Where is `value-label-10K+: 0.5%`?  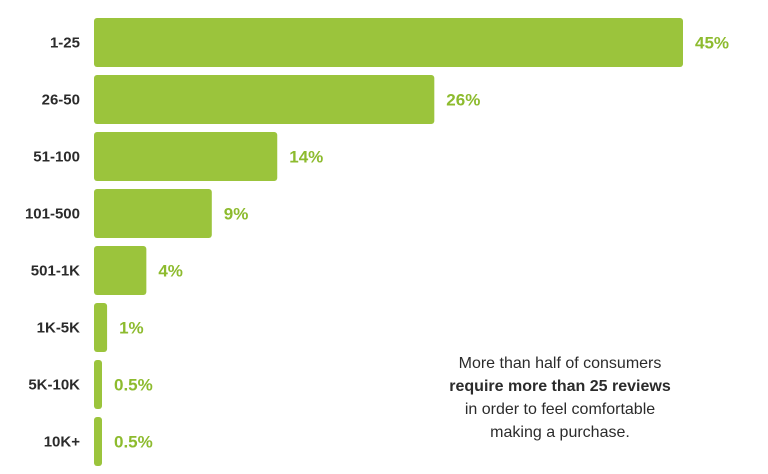
value-label-10K+: 0.5% is located at coordinates (133, 442).